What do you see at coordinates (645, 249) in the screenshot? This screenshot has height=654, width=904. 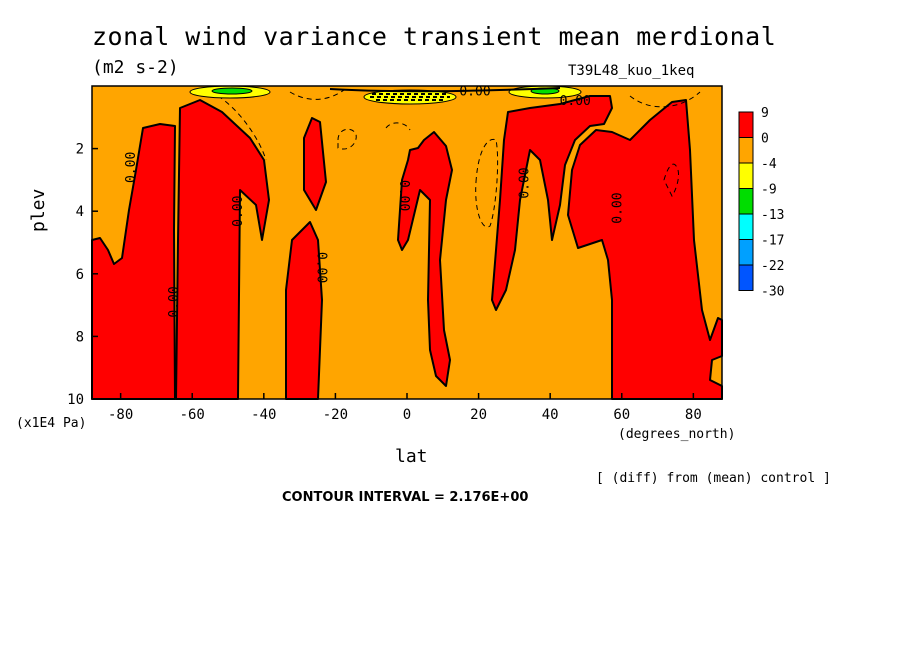 I see `red-region-north-midlat` at bounding box center [645, 249].